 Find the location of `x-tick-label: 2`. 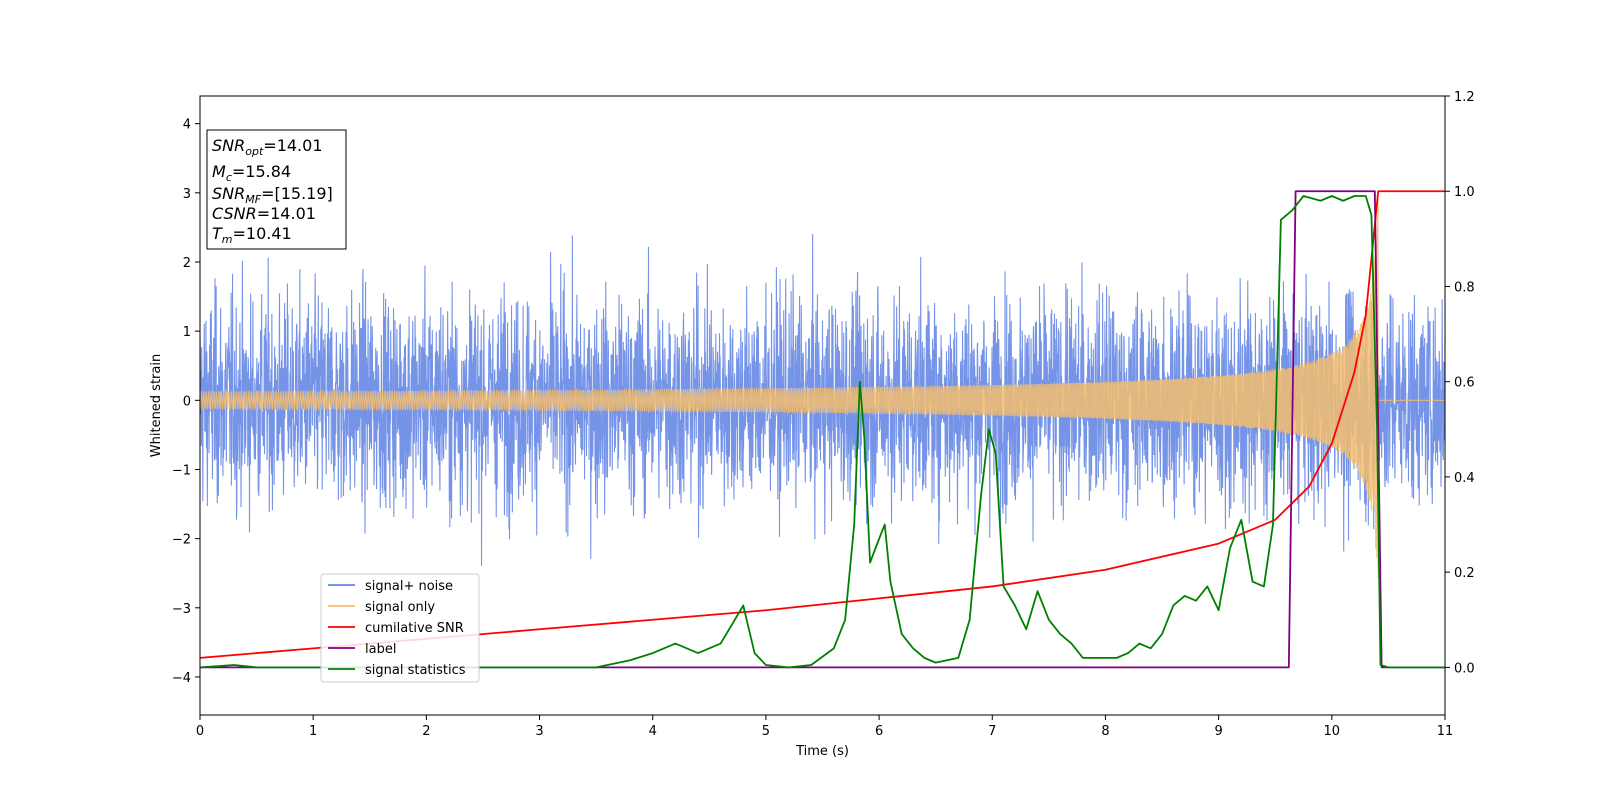

x-tick-label: 2 is located at coordinates (426, 731).